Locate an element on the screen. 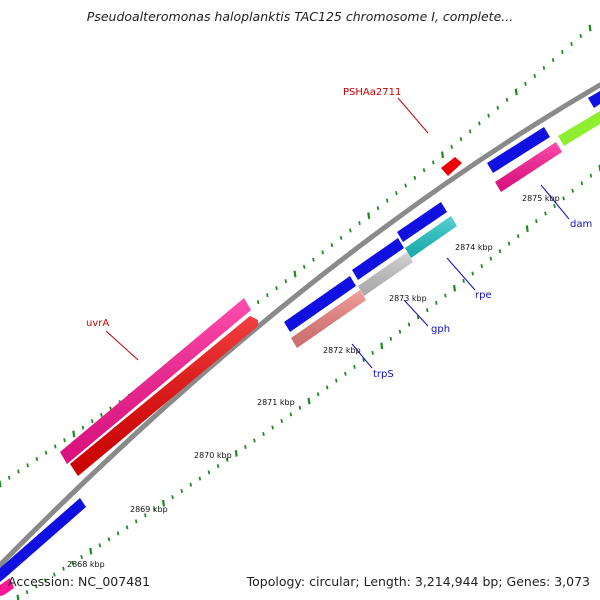  tick-label: 2870 kbp is located at coordinates (213, 455).